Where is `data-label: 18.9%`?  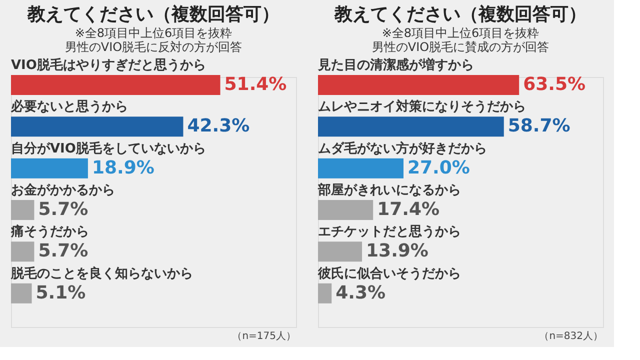 data-label: 18.9% is located at coordinates (123, 167).